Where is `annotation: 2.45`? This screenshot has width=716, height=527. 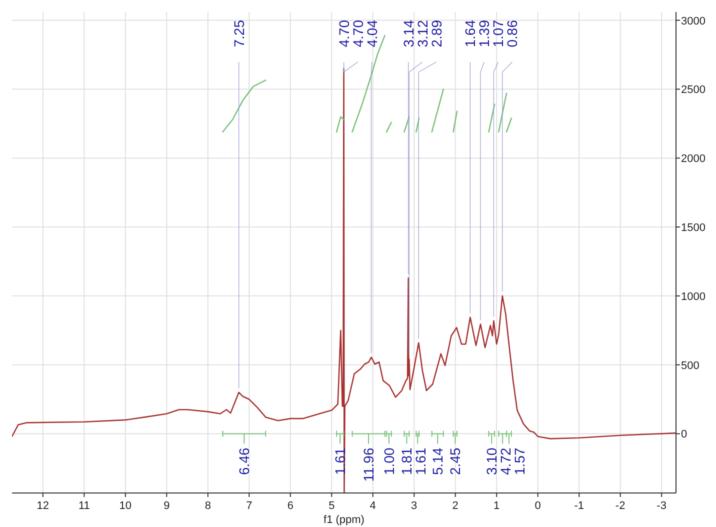 annotation: 2.45 is located at coordinates (455, 461).